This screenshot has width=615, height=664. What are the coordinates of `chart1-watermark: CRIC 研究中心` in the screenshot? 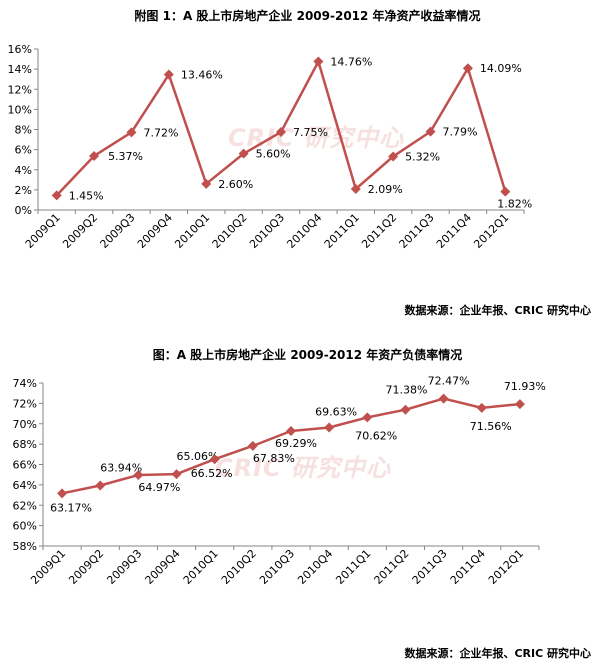 It's located at (316, 138).